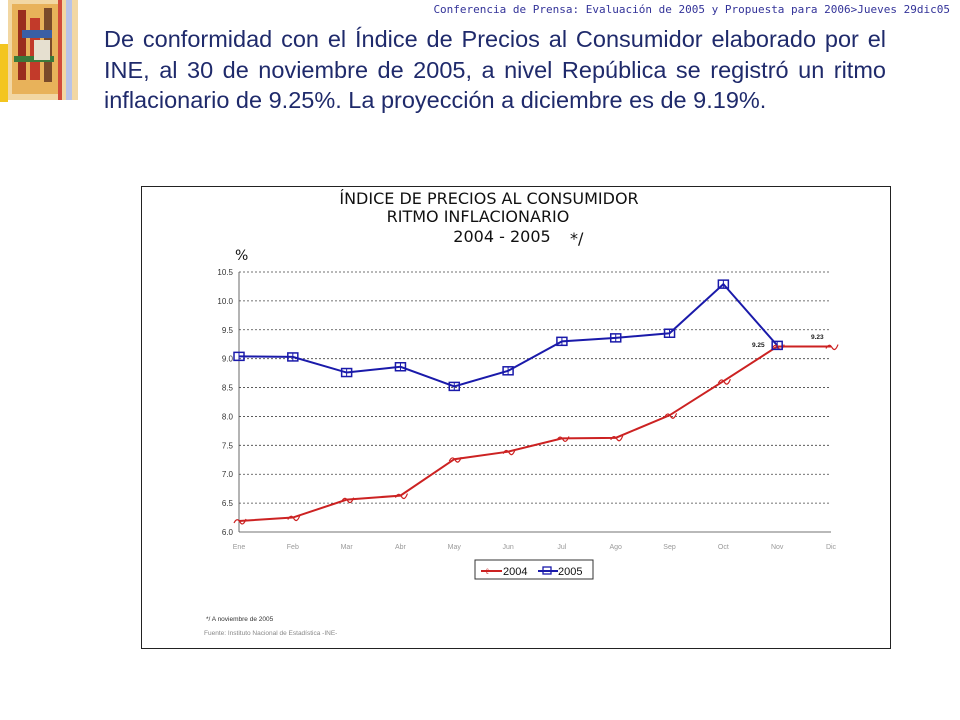  Describe the element at coordinates (507, 547) in the screenshot. I see `x-tick-label: Jun` at that location.